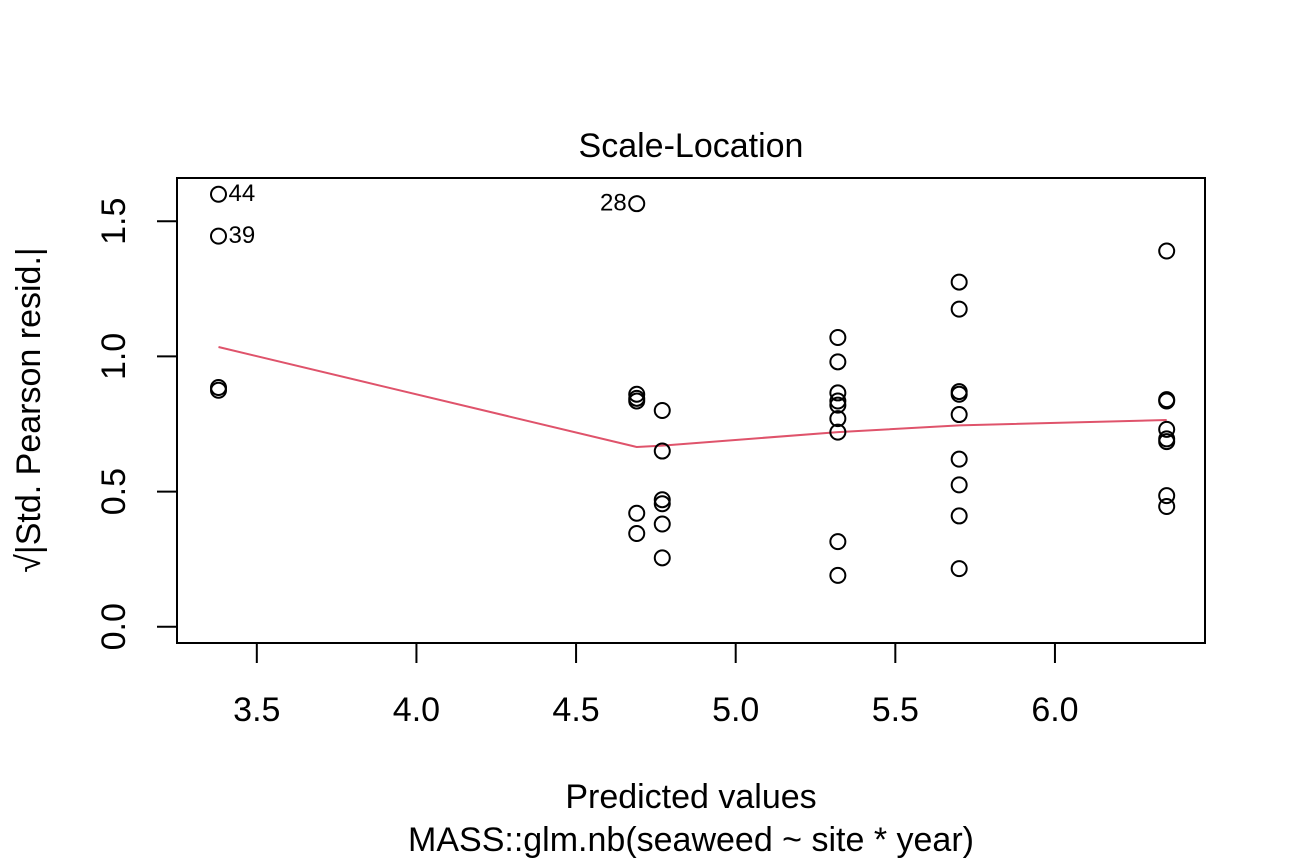  I want to click on point-label: 44, so click(242, 193).